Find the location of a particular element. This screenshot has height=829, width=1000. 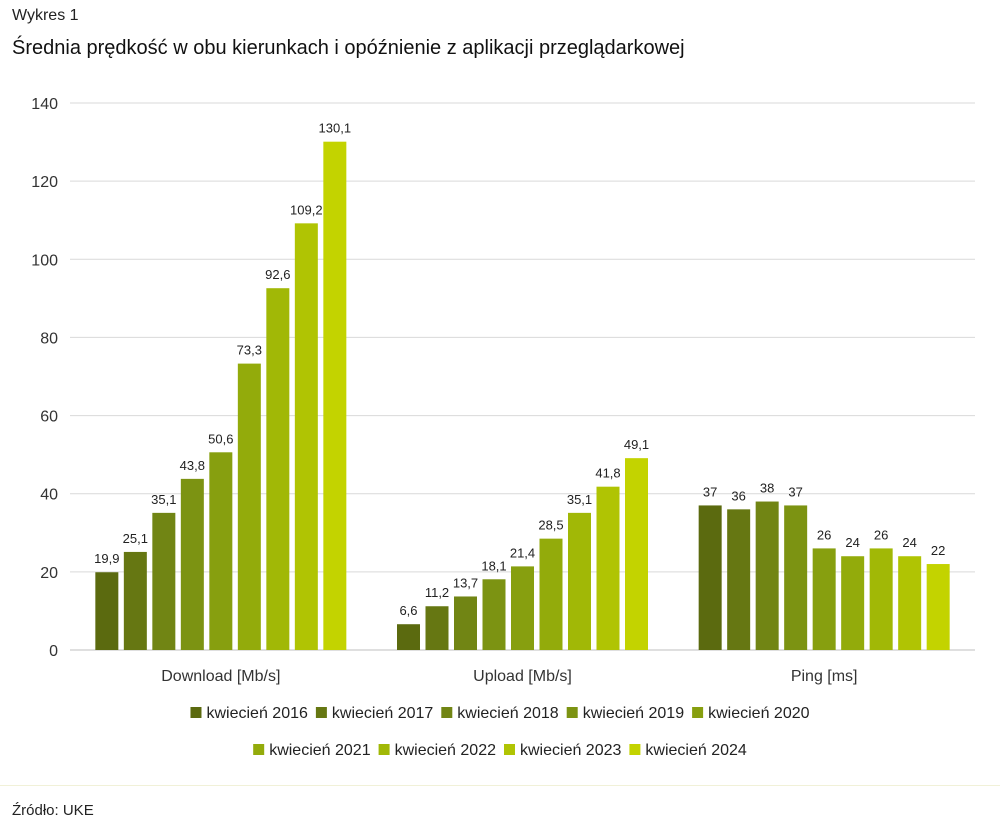

y-tick-label: 120 is located at coordinates (44, 182).